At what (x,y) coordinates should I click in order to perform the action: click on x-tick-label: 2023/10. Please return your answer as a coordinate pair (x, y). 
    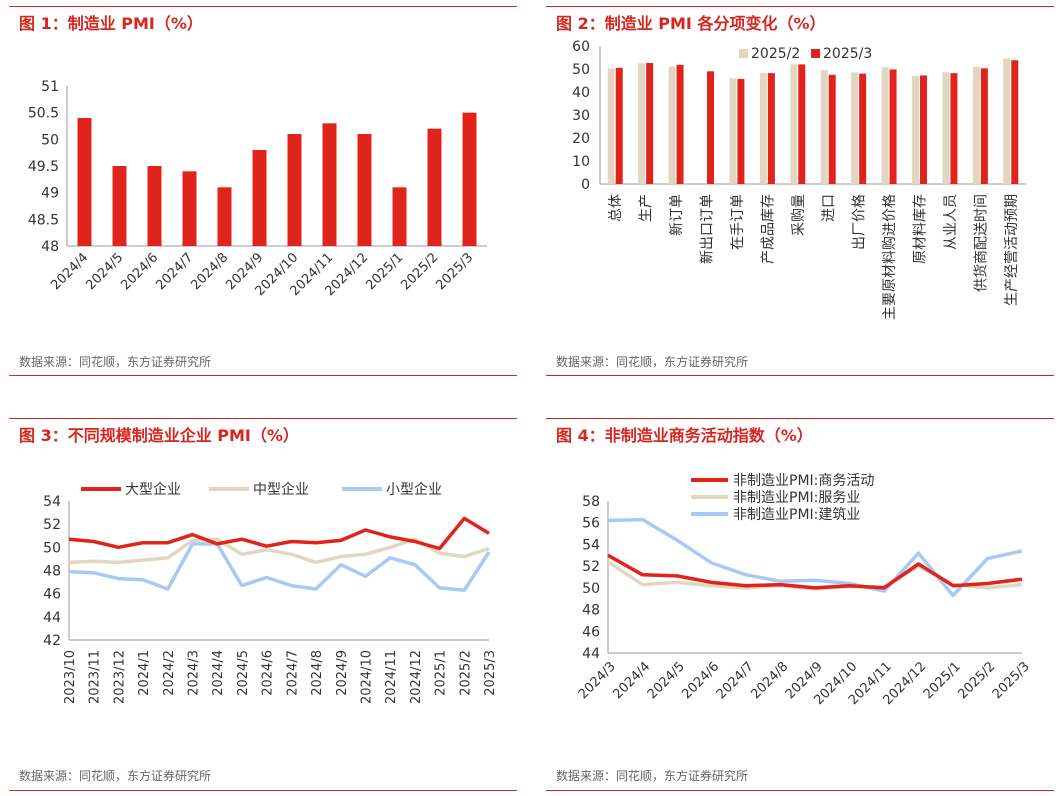
    Looking at the image, I should click on (70, 677).